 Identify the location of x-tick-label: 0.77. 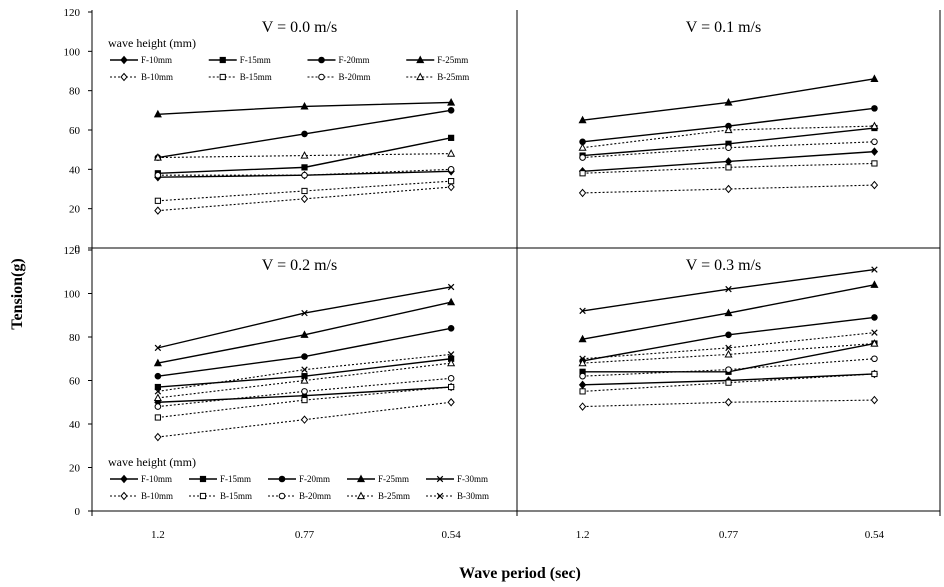
(305, 535).